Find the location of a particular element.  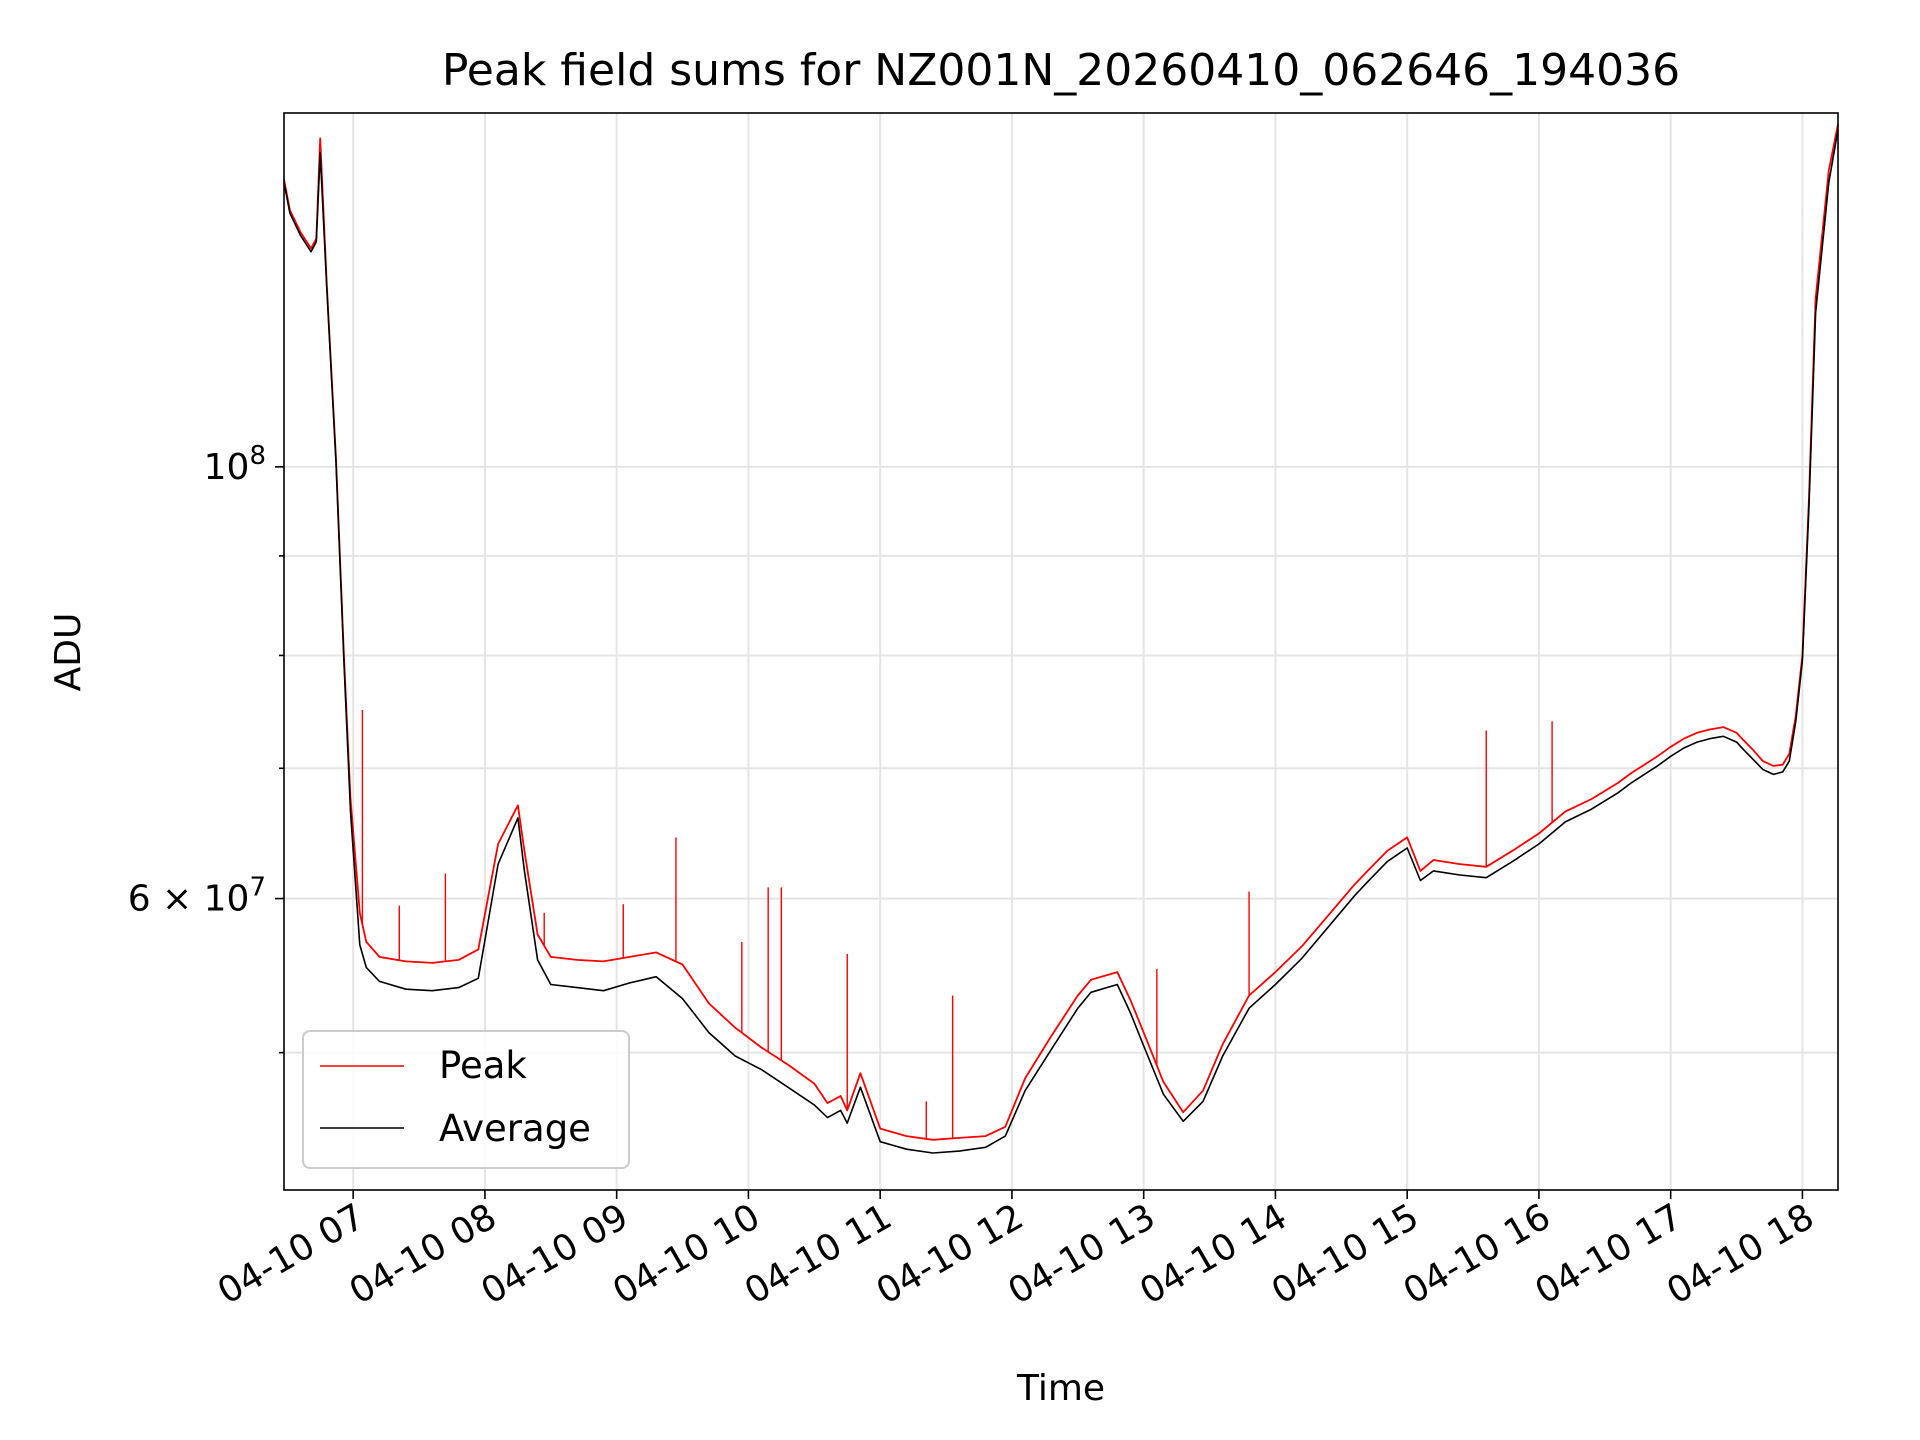

legend-peak-label: Peak is located at coordinates (483, 1065).